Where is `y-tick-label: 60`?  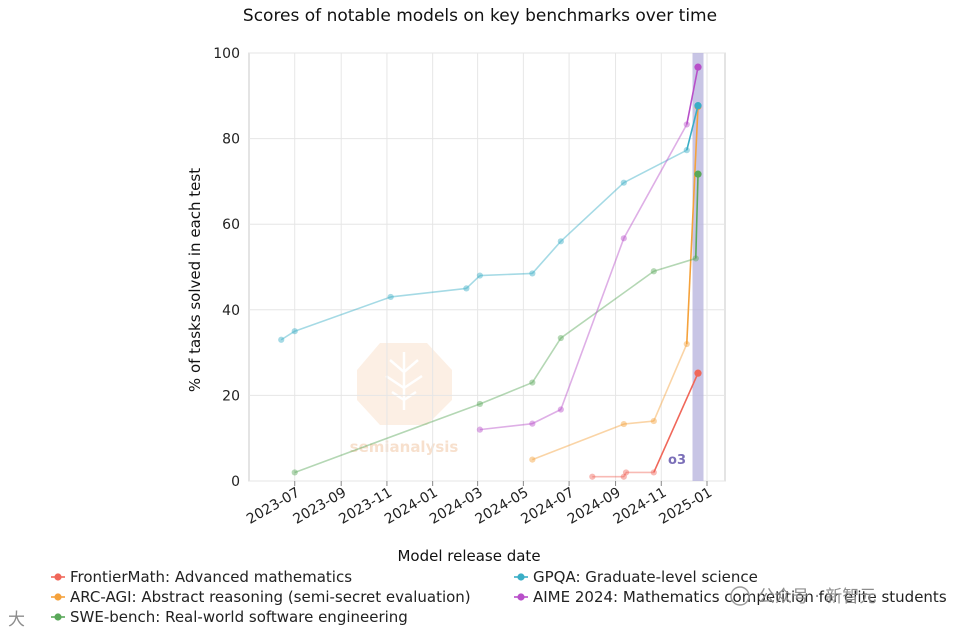
y-tick-label: 60 is located at coordinates (231, 225).